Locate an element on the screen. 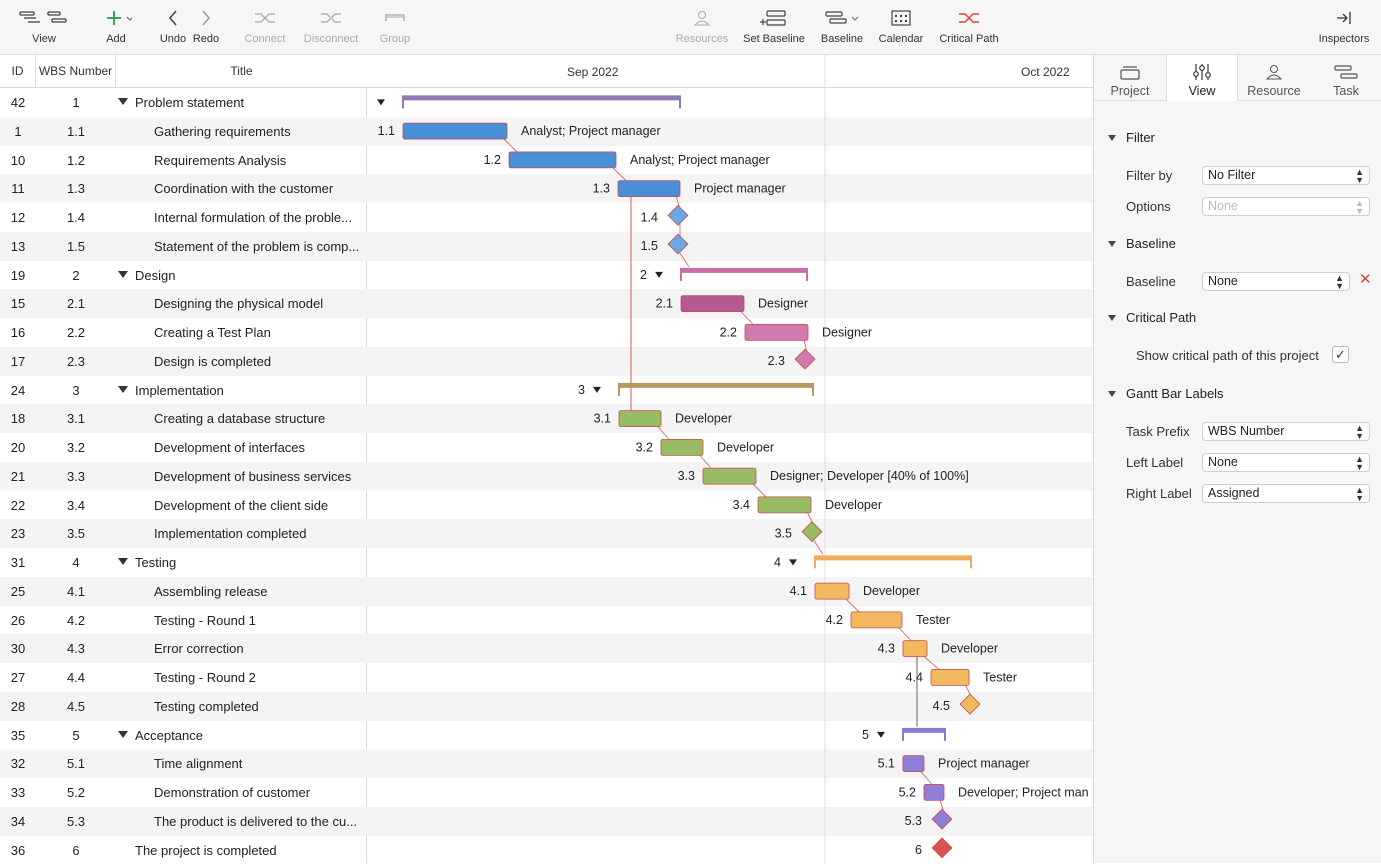 The height and width of the screenshot is (864, 1381). cell-title: Gathering requirements is located at coordinates (258, 131).